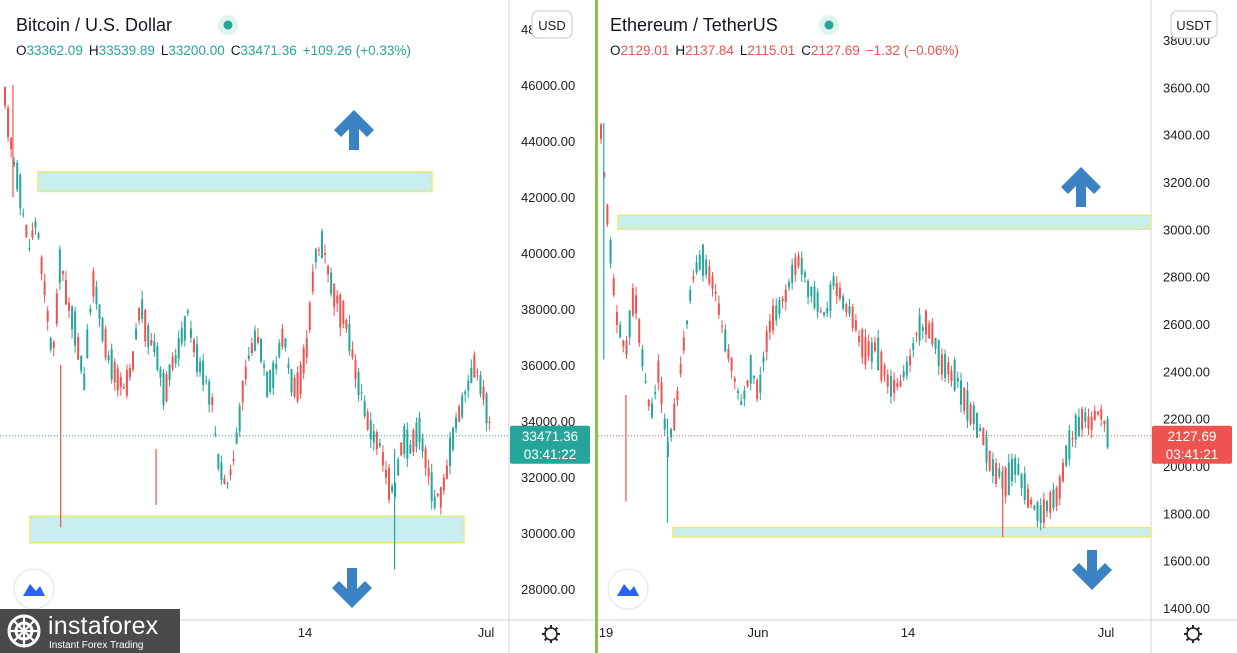 This screenshot has width=1237, height=653. I want to click on ohlc-value: 2129.01, so click(645, 50).